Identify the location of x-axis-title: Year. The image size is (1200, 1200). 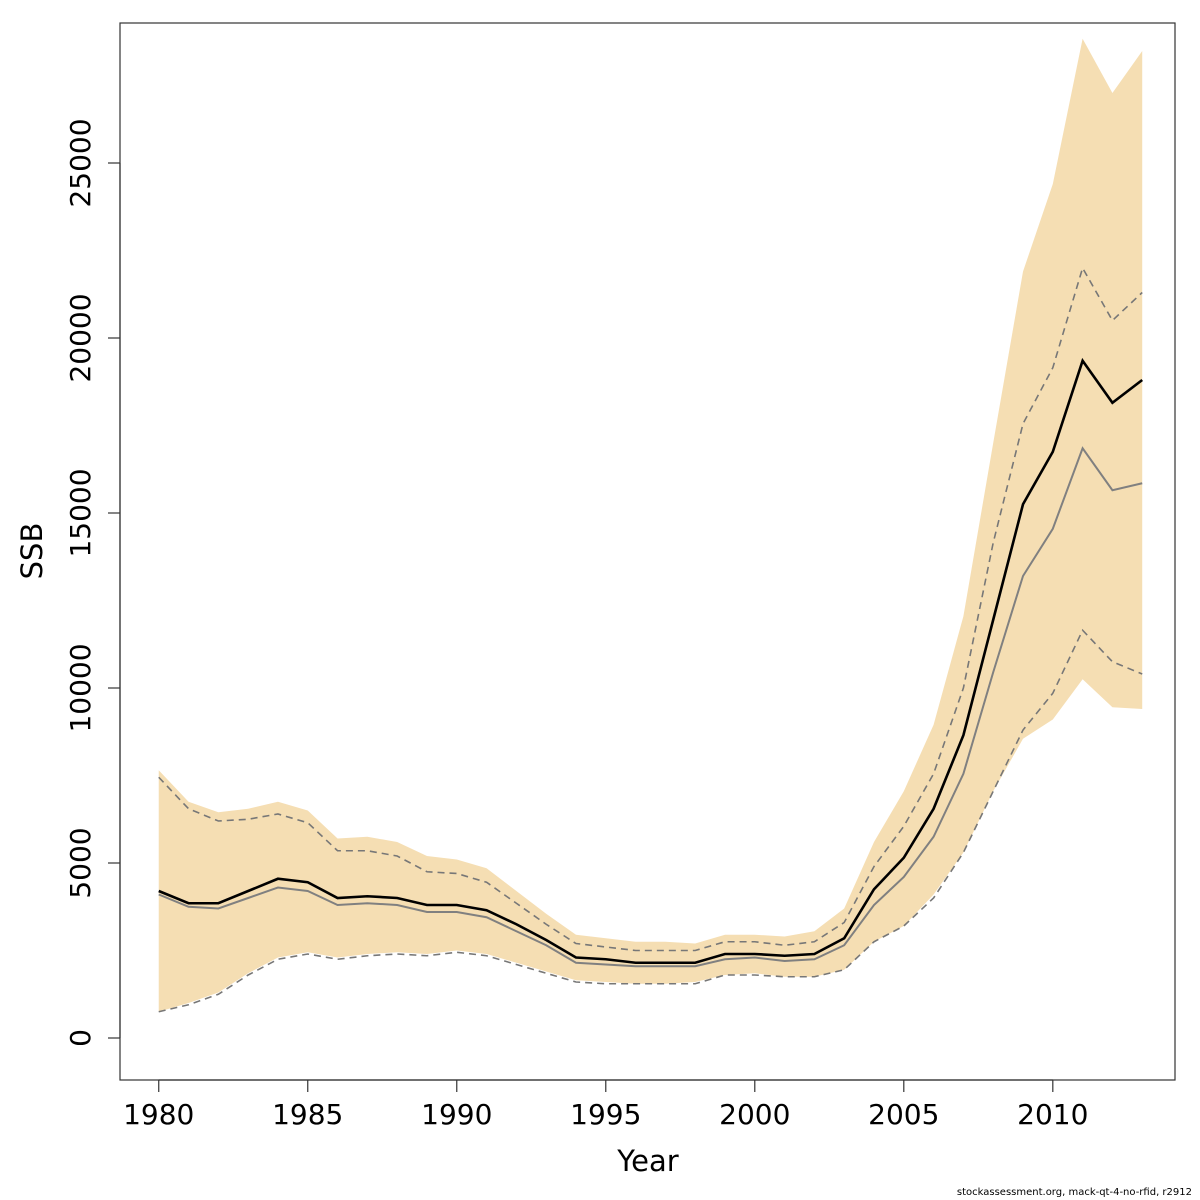
(647, 1161).